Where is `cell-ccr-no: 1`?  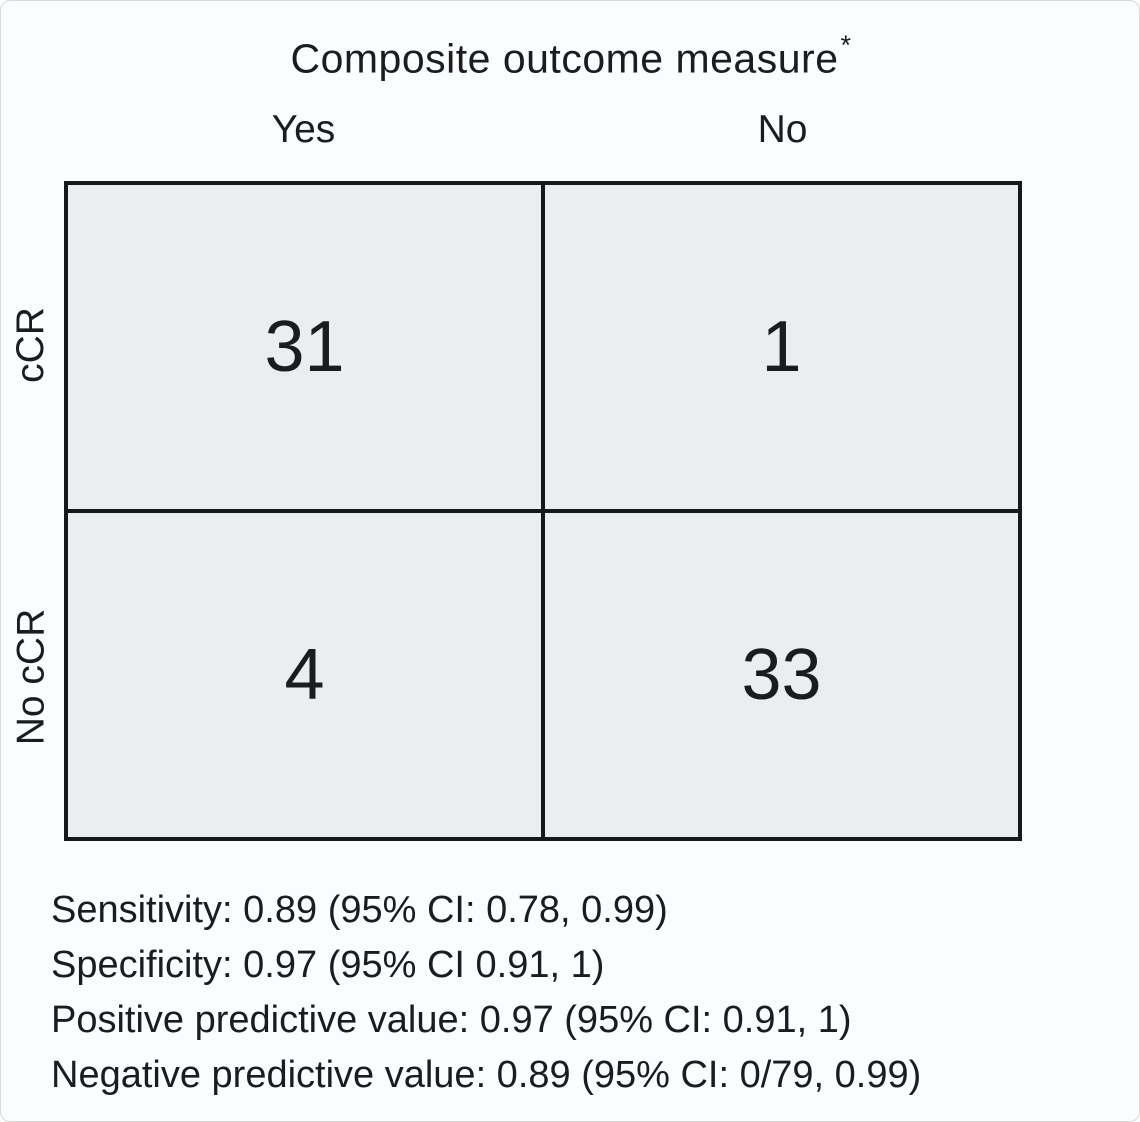 cell-ccr-no: 1 is located at coordinates (781, 347).